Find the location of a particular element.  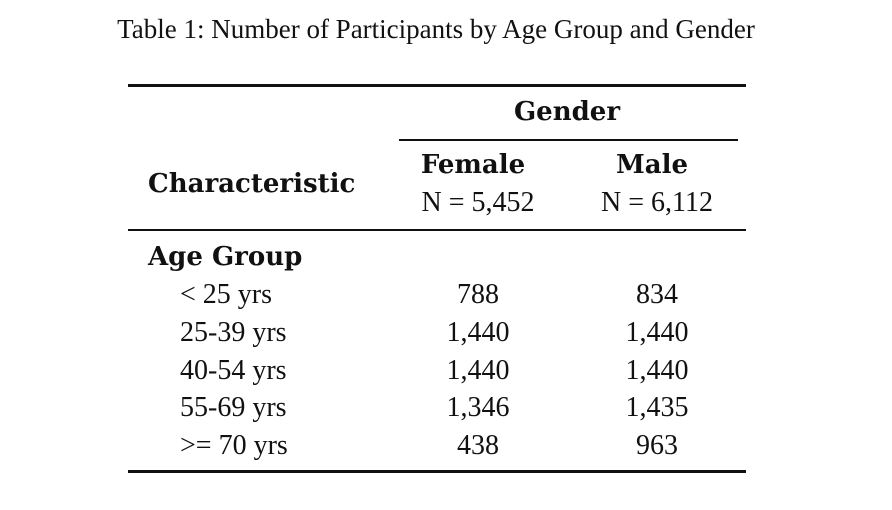

row-label: 40-54 yrs is located at coordinates (233, 370).